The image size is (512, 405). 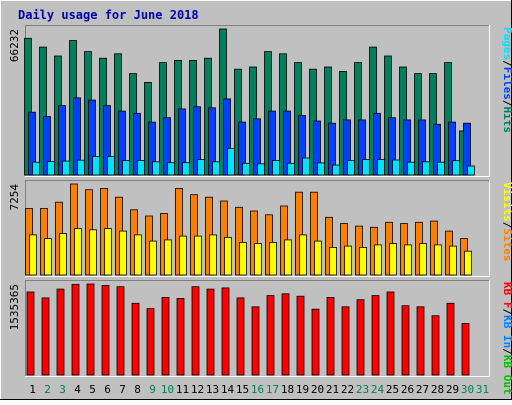 What do you see at coordinates (506, 331) in the screenshot?
I see `legend-item: KB In` at bounding box center [506, 331].